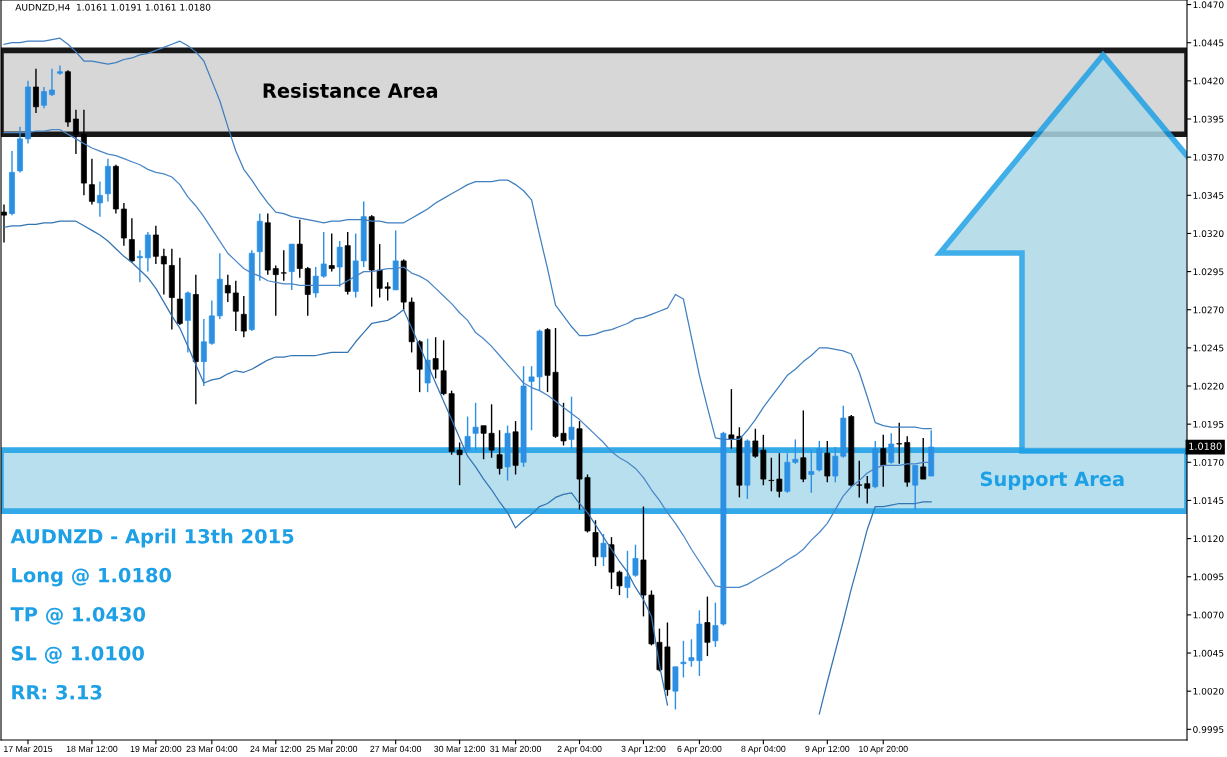 The image size is (1227, 757). Describe the element at coordinates (1208, 233) in the screenshot. I see `y-tick-label: 1.0320` at that location.